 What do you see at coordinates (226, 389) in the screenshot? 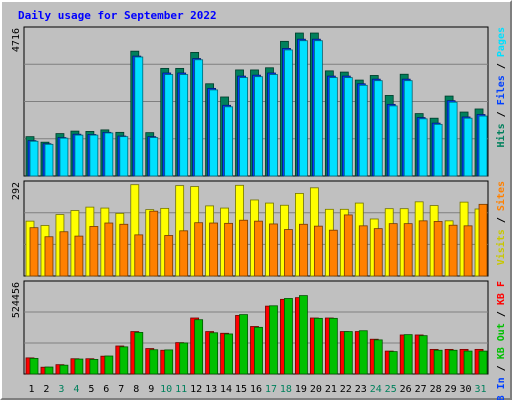
I see `x-tick-label-14: 14` at bounding box center [226, 389].